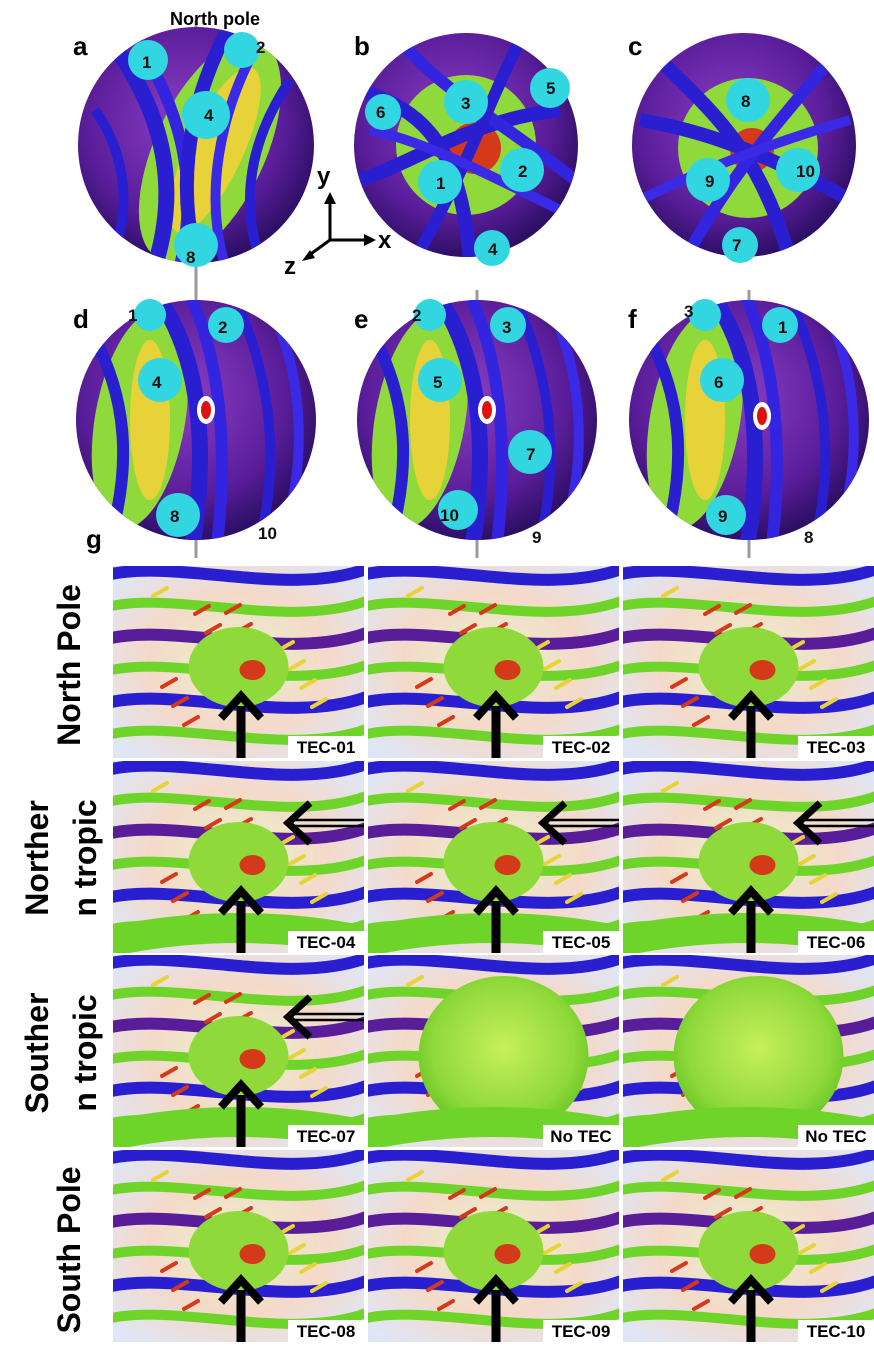 This screenshot has width=874, height=1353. I want to click on row-label-text: North Pole, so click(69, 665).